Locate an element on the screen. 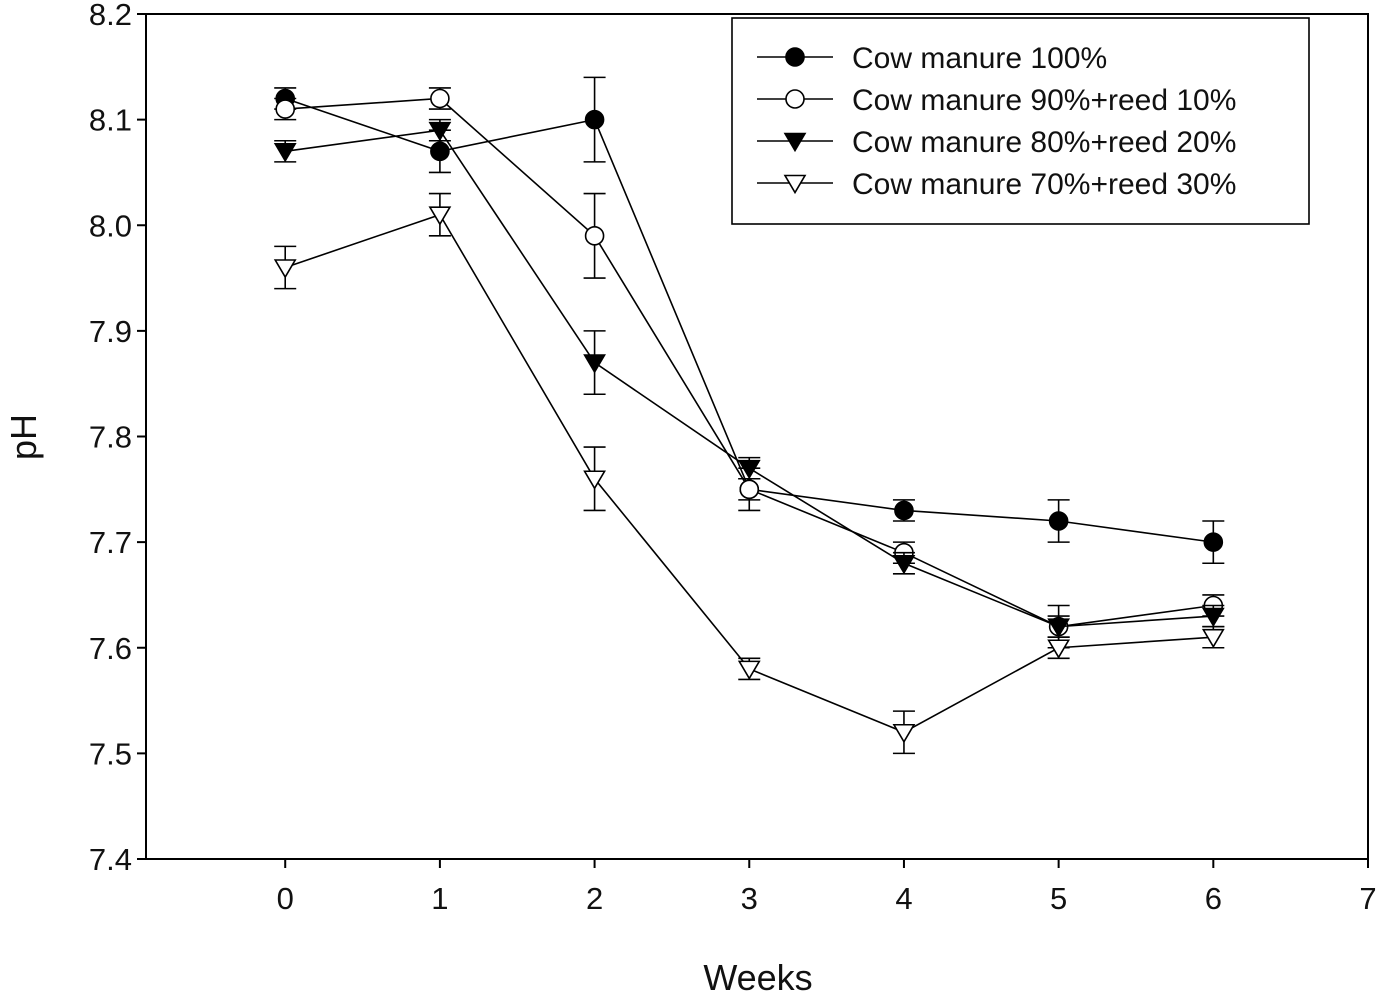 This screenshot has width=1379, height=996. y-tick-label: 7.7 is located at coordinates (110, 542).